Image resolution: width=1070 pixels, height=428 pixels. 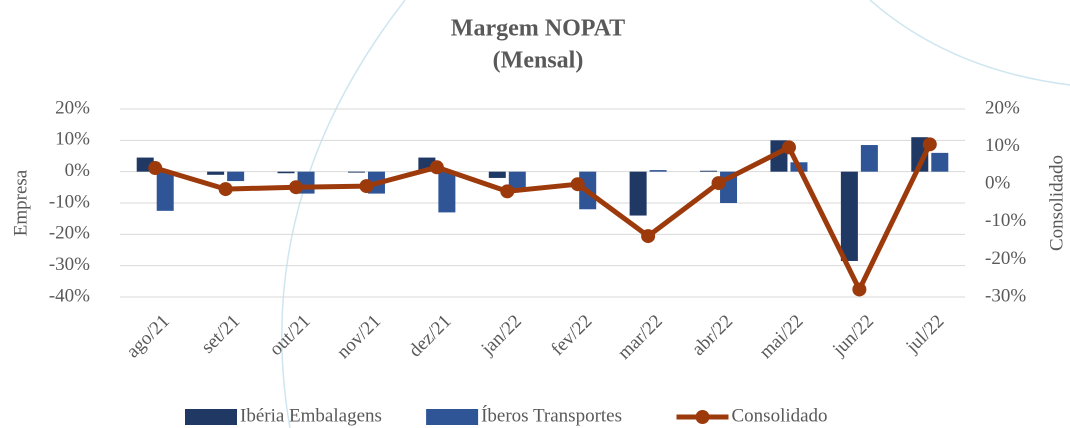 I want to click on x-tick-label: jan/22, so click(x=501, y=335).